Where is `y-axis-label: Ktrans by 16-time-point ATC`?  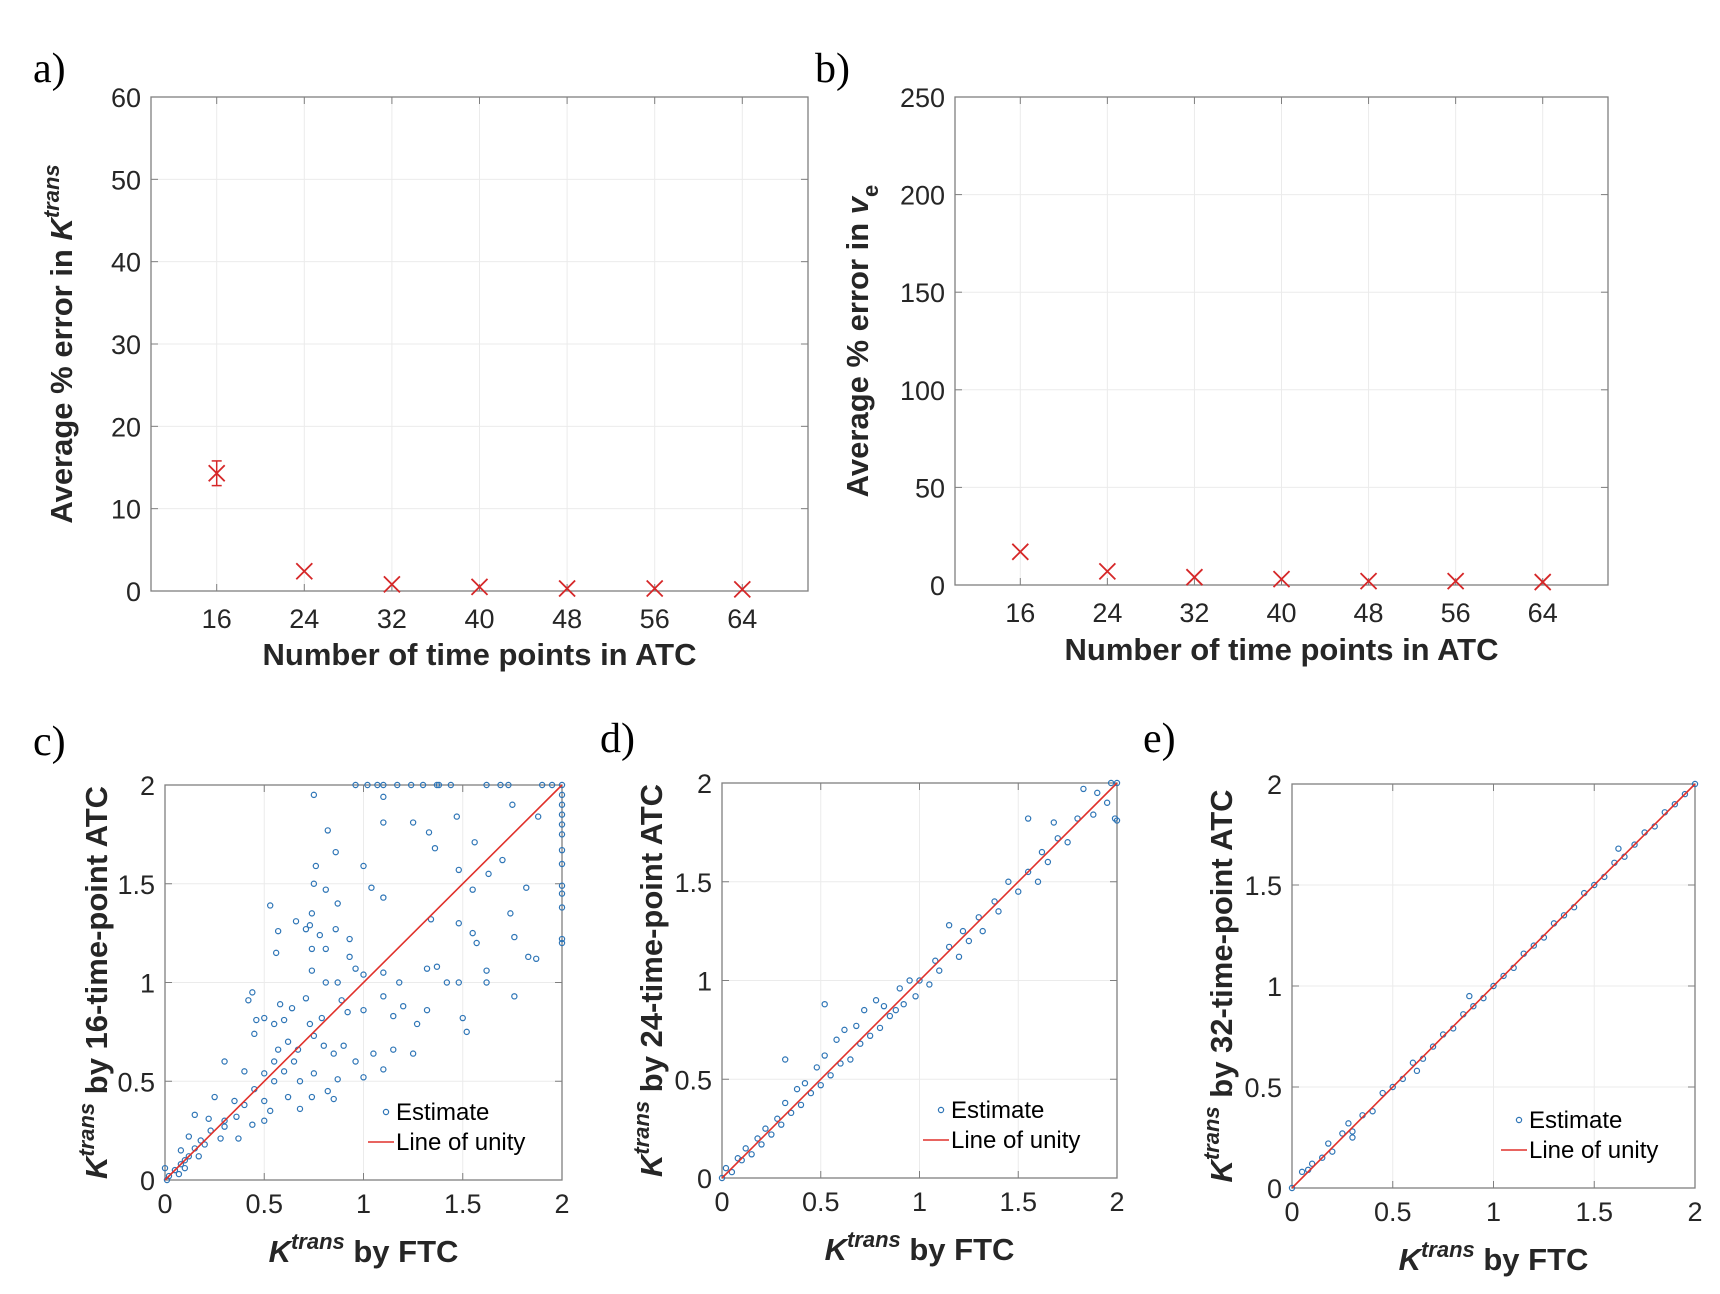 y-axis-label: Ktrans by 16-time-point ATC is located at coordinates (94, 982).